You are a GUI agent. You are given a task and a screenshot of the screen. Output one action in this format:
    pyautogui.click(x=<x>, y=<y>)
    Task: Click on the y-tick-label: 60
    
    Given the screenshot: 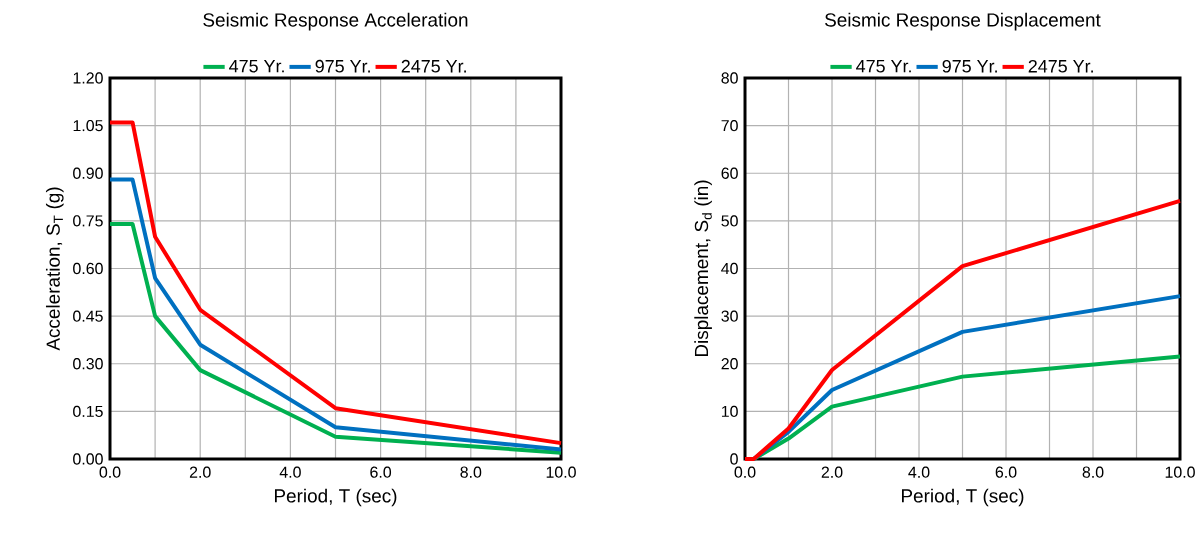 What is the action you would take?
    pyautogui.click(x=729, y=173)
    